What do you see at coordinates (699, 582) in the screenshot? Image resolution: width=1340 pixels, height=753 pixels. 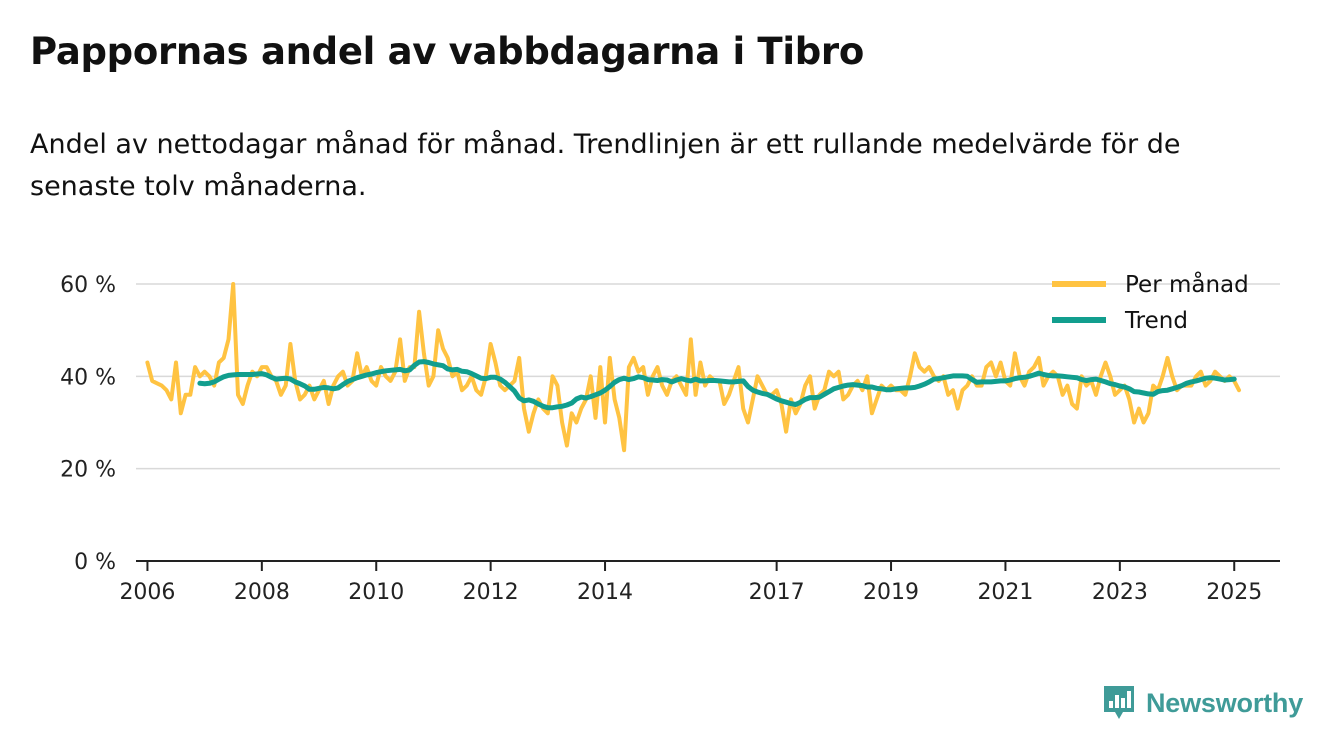 I see `x-axis-ticks: 2006 2008 2010 2012 2014 2017 2019 2021 2023 2025` at bounding box center [699, 582].